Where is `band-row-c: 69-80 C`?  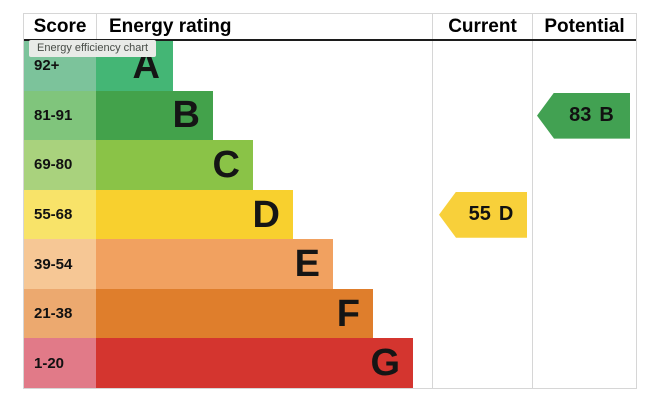
band-row-c: 69-80 C is located at coordinates (228, 165).